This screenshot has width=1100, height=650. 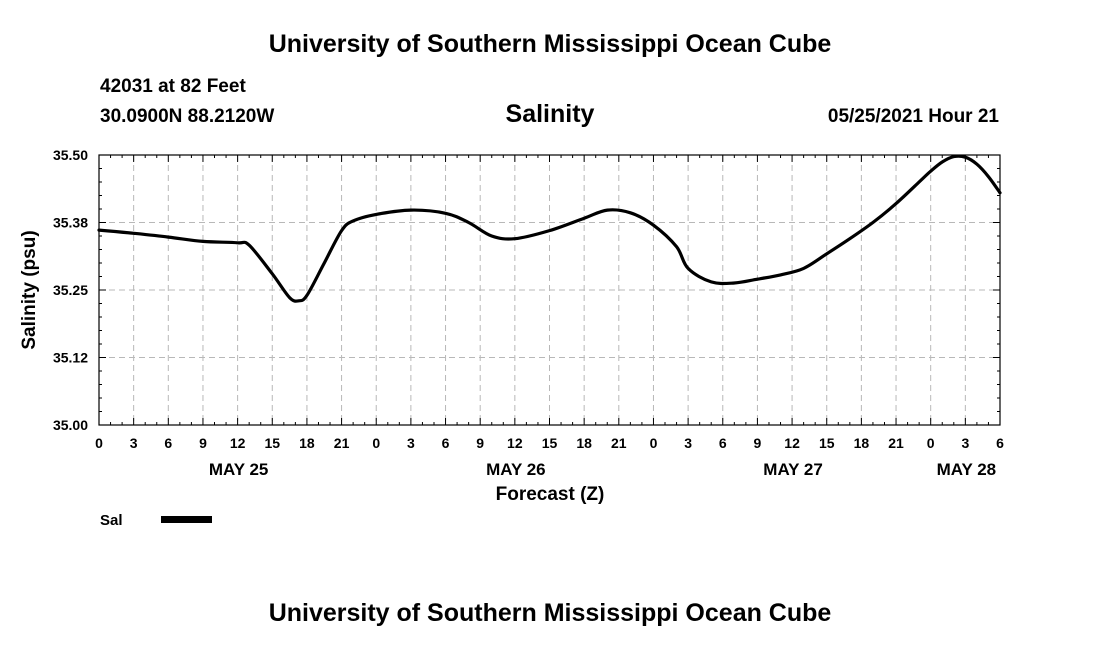 I want to click on y-tick-label: 35.50, so click(x=70, y=155).